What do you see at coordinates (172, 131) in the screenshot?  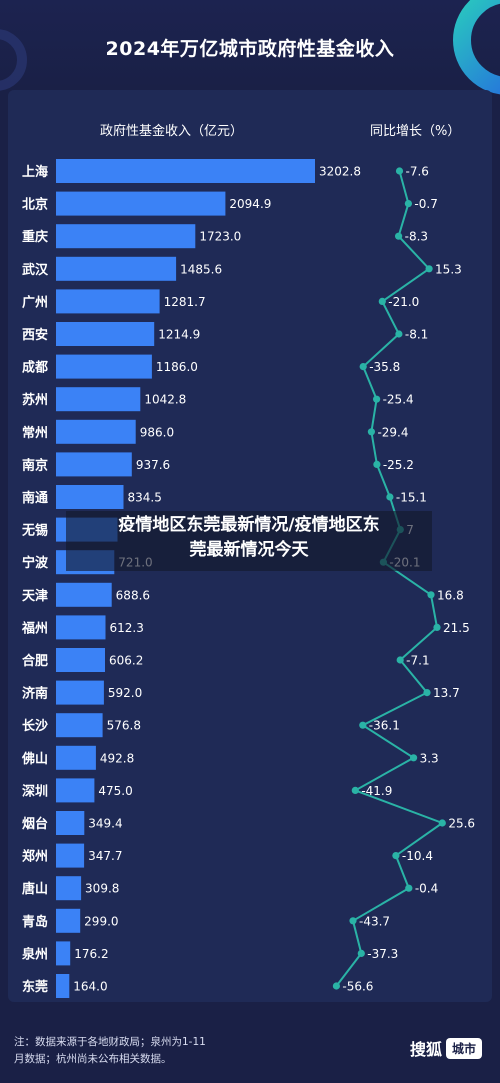 I see `bar-column-header: 政府性基金收入（亿元）` at bounding box center [172, 131].